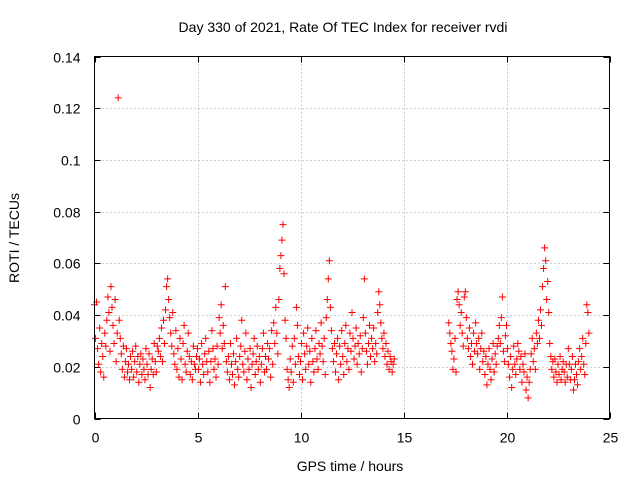 Image resolution: width=640 pixels, height=480 pixels. I want to click on y-tick-label: 0.02, so click(66, 368).